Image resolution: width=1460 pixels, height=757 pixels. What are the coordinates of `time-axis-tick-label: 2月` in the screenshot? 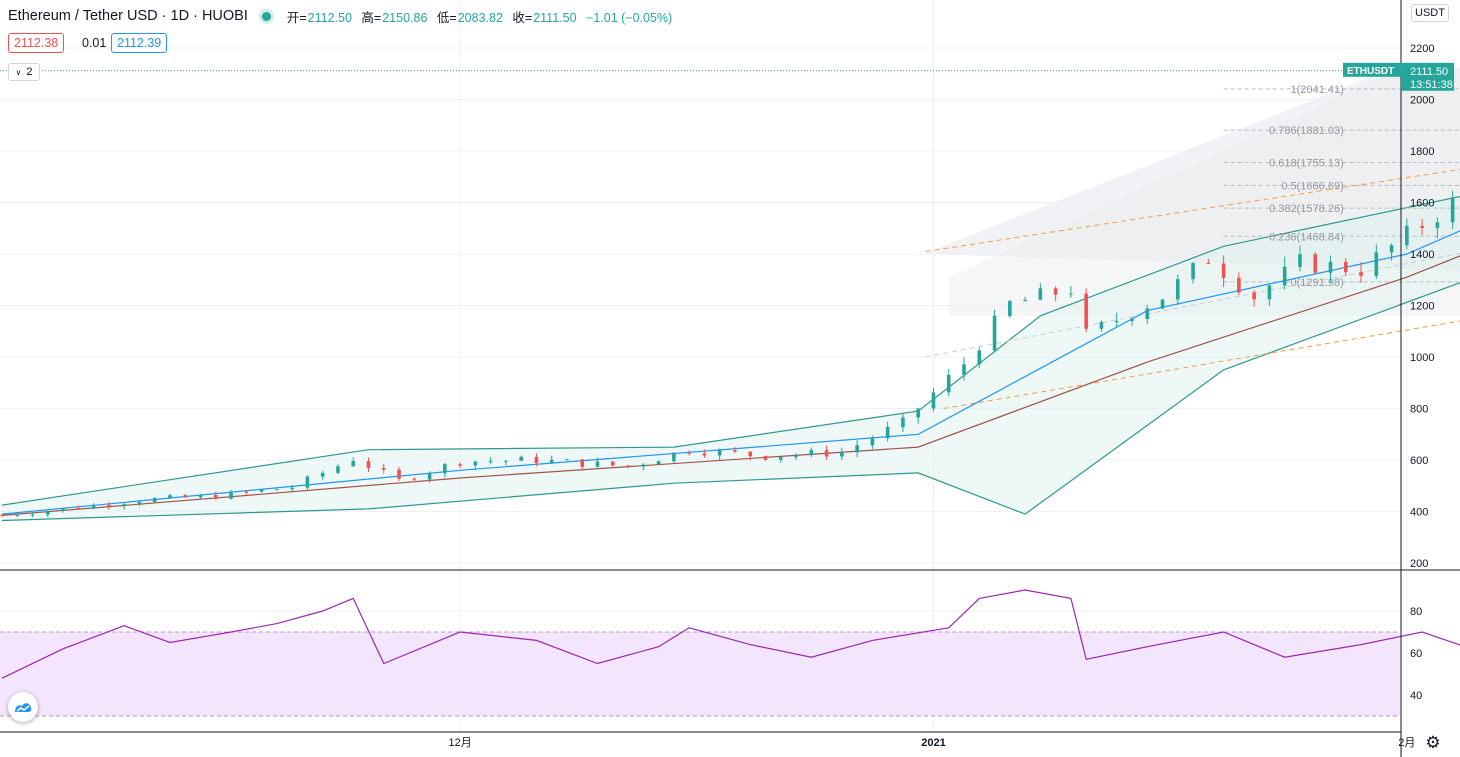 It's located at (1406, 743).